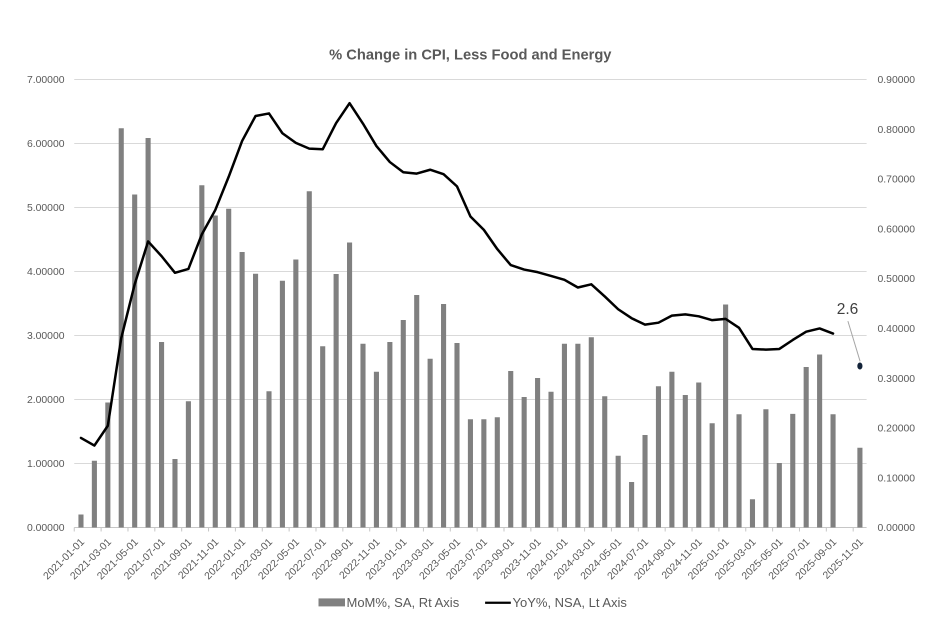  Describe the element at coordinates (46, 272) in the screenshot. I see `svg-text: 4.00000` at that location.